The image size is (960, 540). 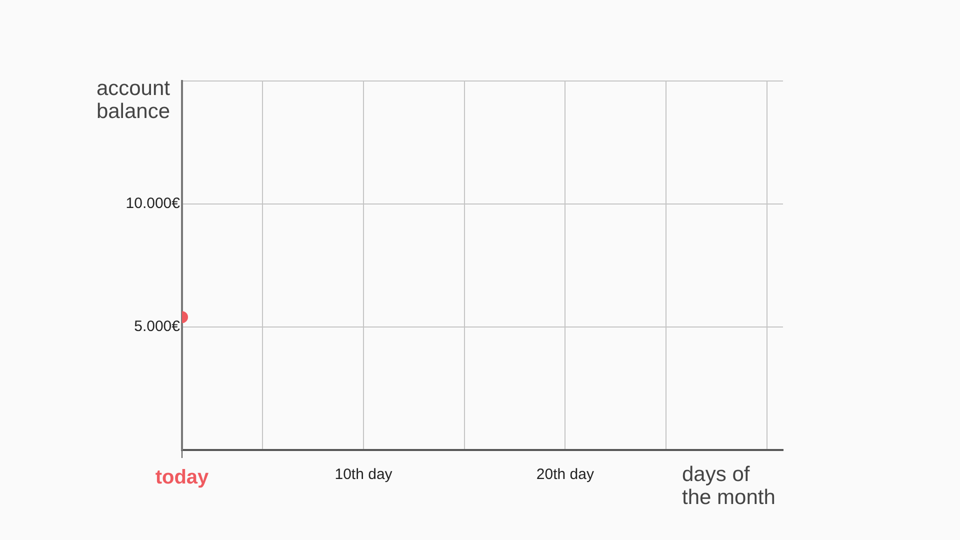 I want to click on x-tick-label: 20th day, so click(x=565, y=475).